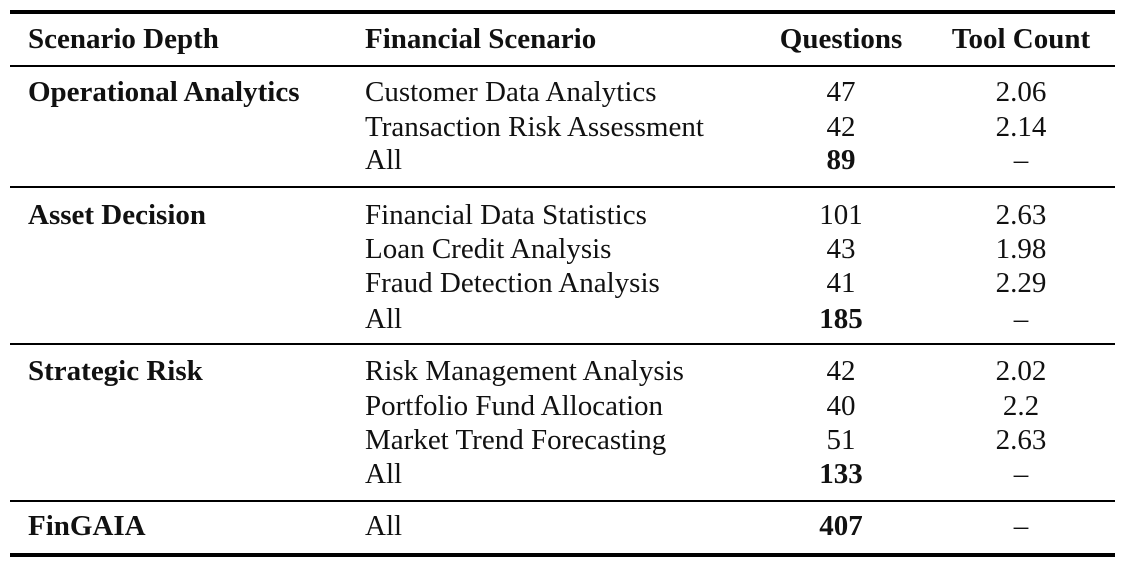 The width and height of the screenshot is (1128, 570). Describe the element at coordinates (841, 160) in the screenshot. I see `questions-total-cell: 89` at that location.